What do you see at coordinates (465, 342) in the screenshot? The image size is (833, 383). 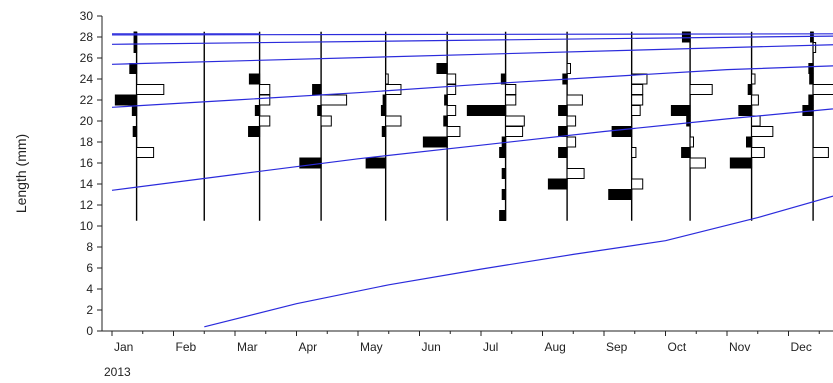 I see `x-ticks-layer: Jan Feb Mar Apr May Jun Jul Aug Sep Oct Nov Dec` at bounding box center [465, 342].